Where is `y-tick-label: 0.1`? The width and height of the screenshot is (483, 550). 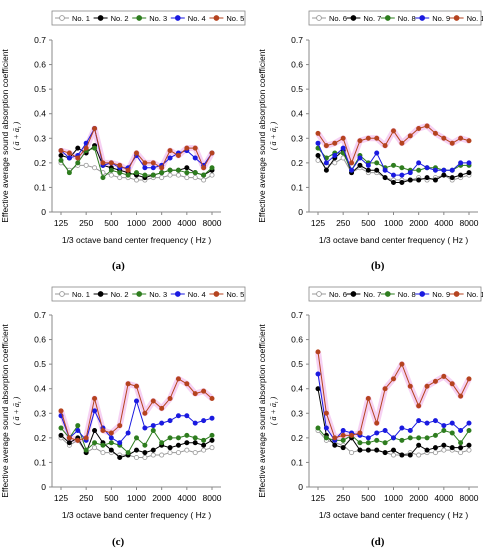 y-tick-label: 0.1 is located at coordinates (297, 187).